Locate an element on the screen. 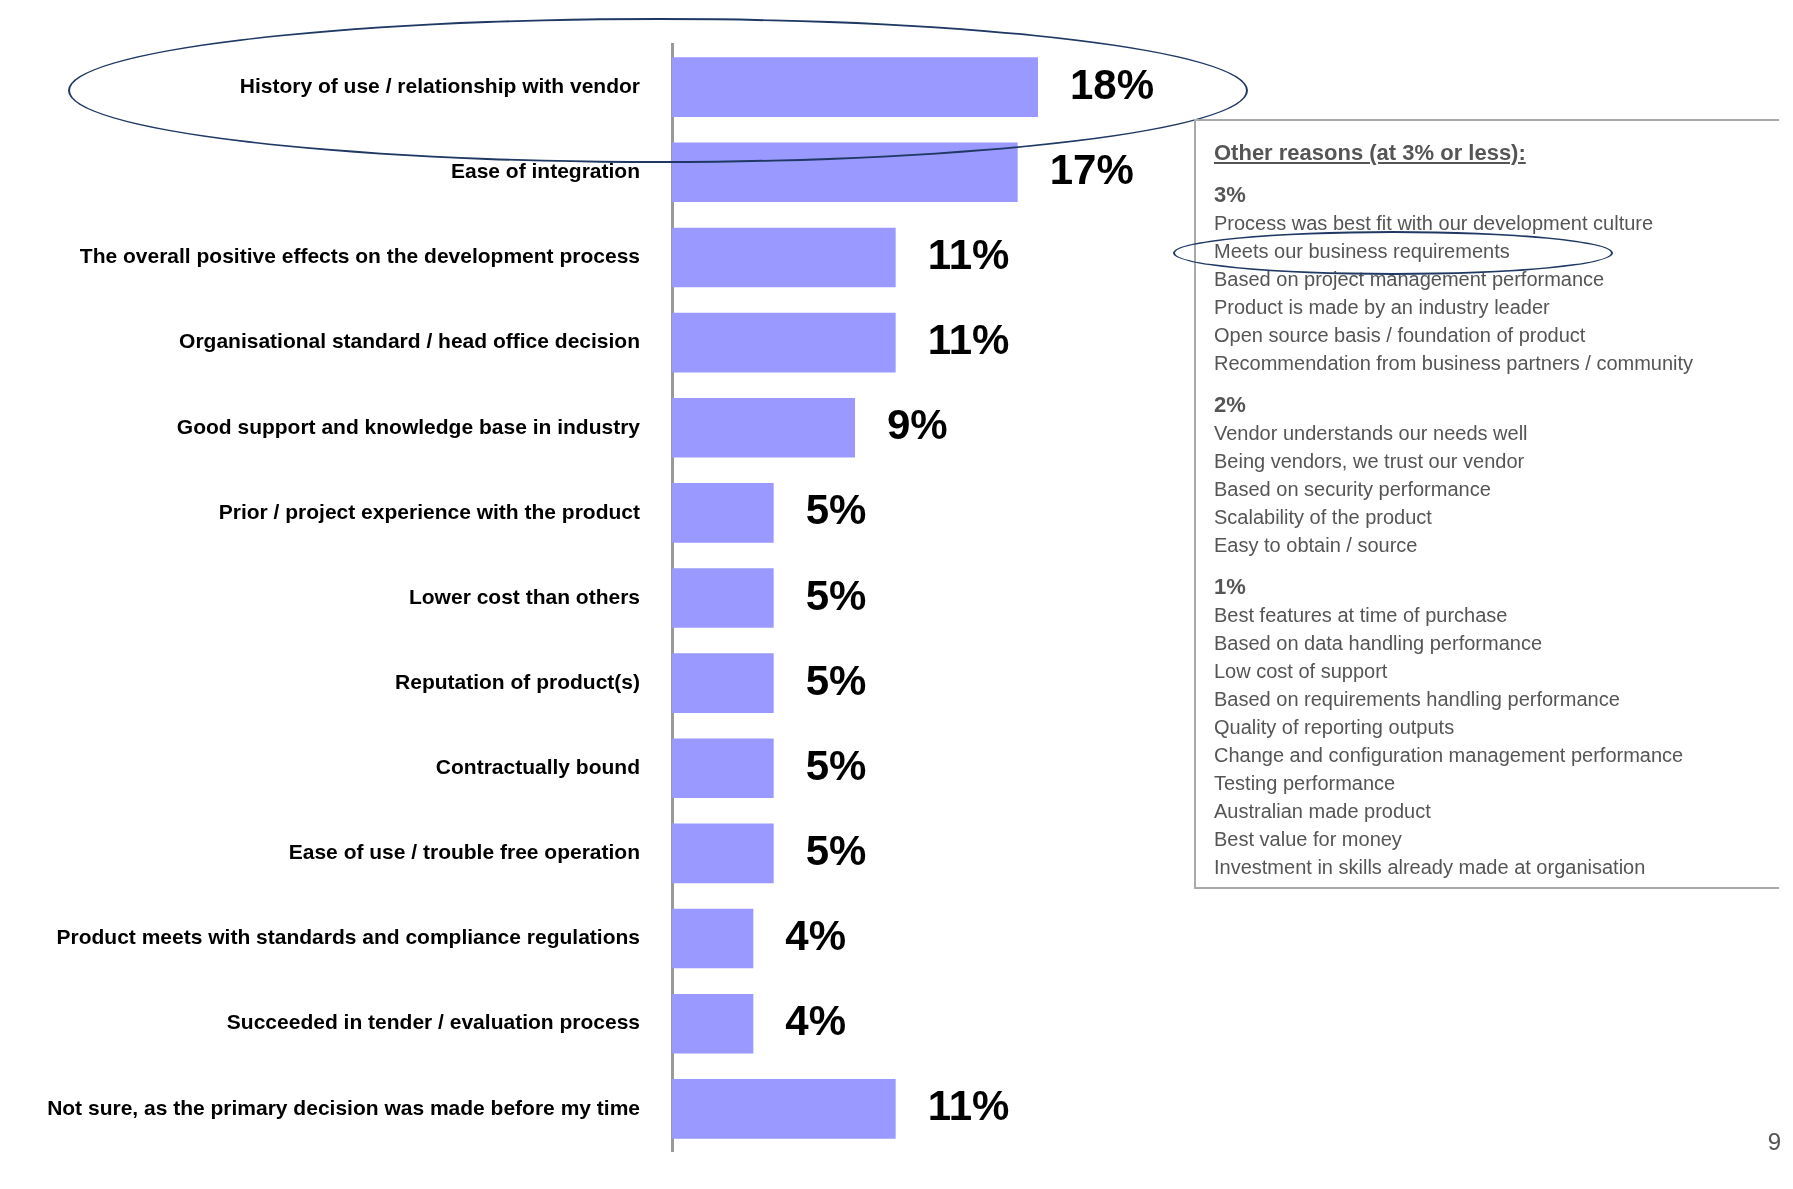  text: 1% is located at coordinates (1230, 587).